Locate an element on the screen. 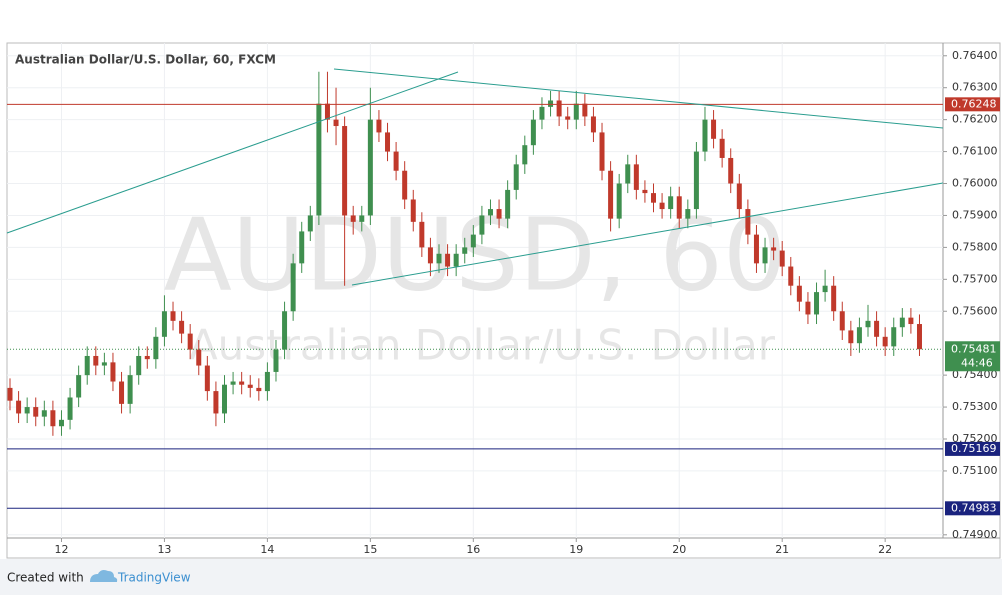  level-label: 0.75169 is located at coordinates (974, 448).